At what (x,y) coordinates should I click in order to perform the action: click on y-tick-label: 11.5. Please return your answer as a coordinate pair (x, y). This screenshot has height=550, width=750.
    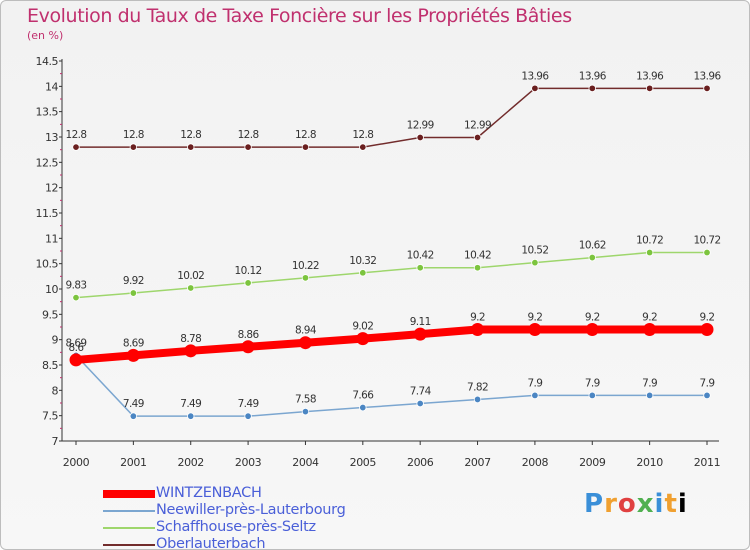
    Looking at the image, I should click on (47, 213).